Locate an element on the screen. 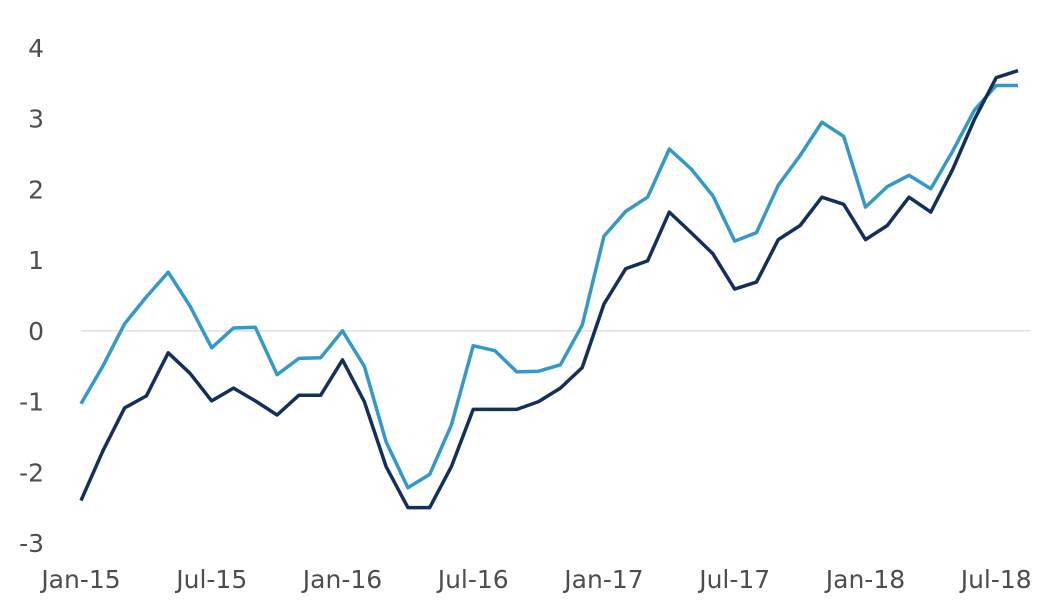 The height and width of the screenshot is (613, 1064). x-tick-label: Jan-15 is located at coordinates (79, 579).